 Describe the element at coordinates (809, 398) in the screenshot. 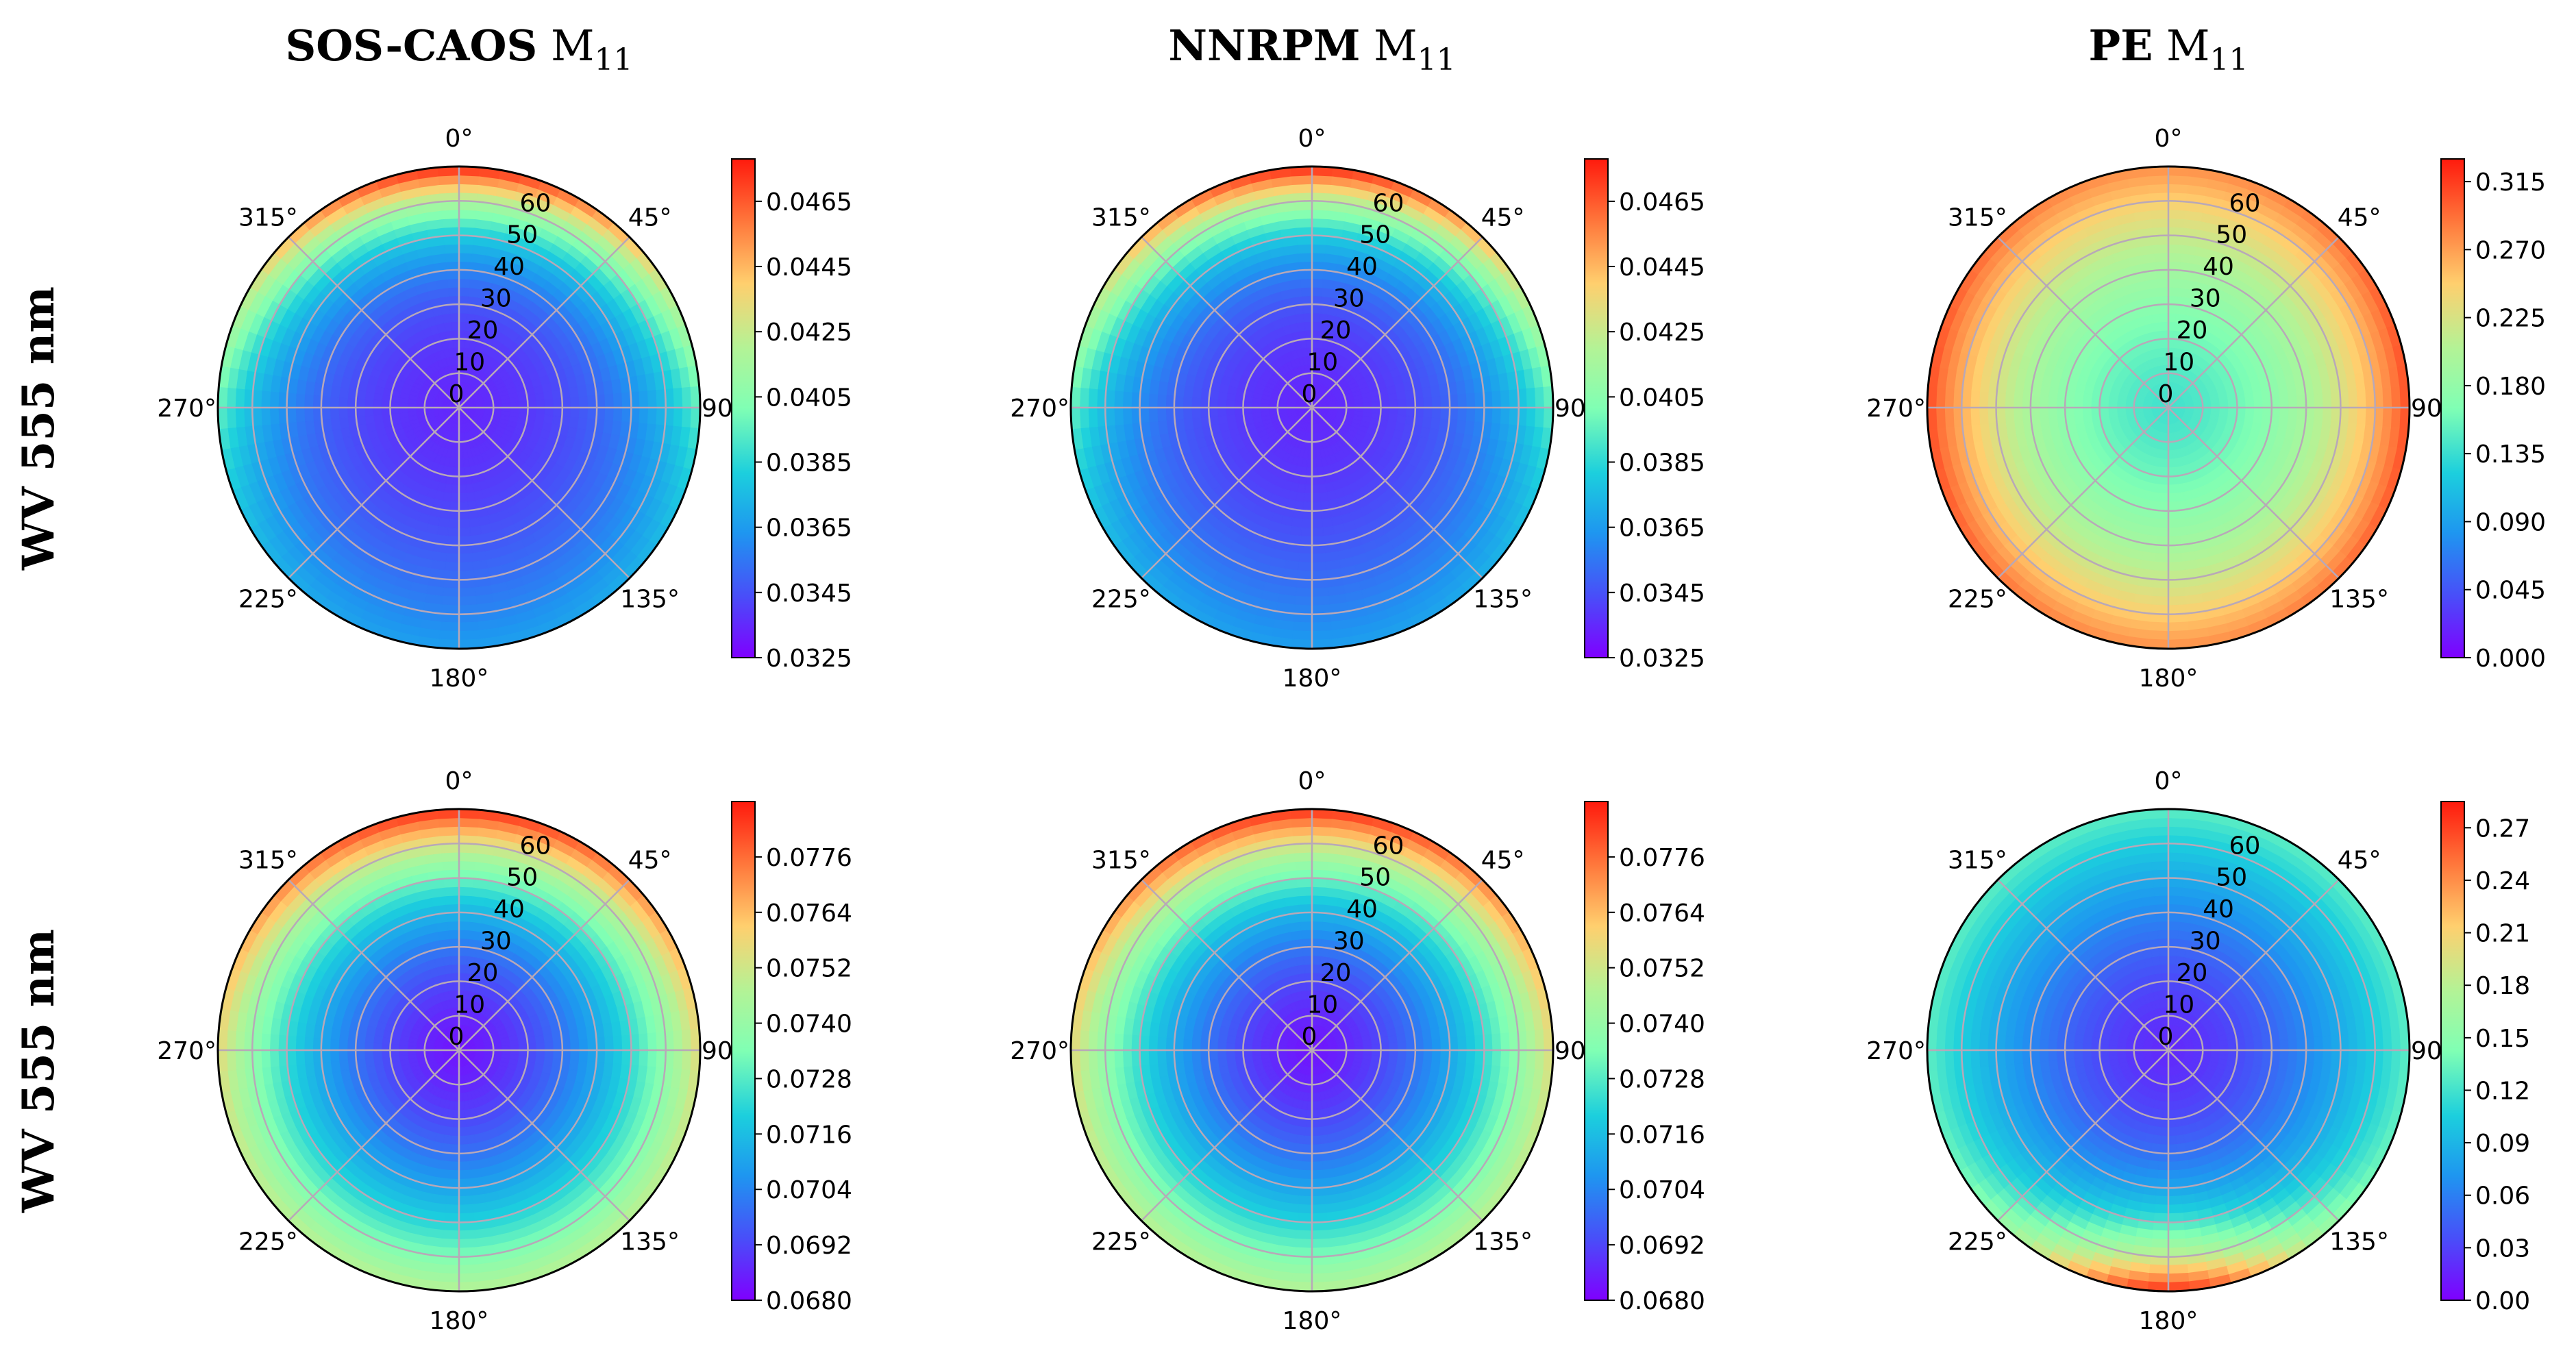

I see `colorbar-tick-label: 0.0405` at that location.